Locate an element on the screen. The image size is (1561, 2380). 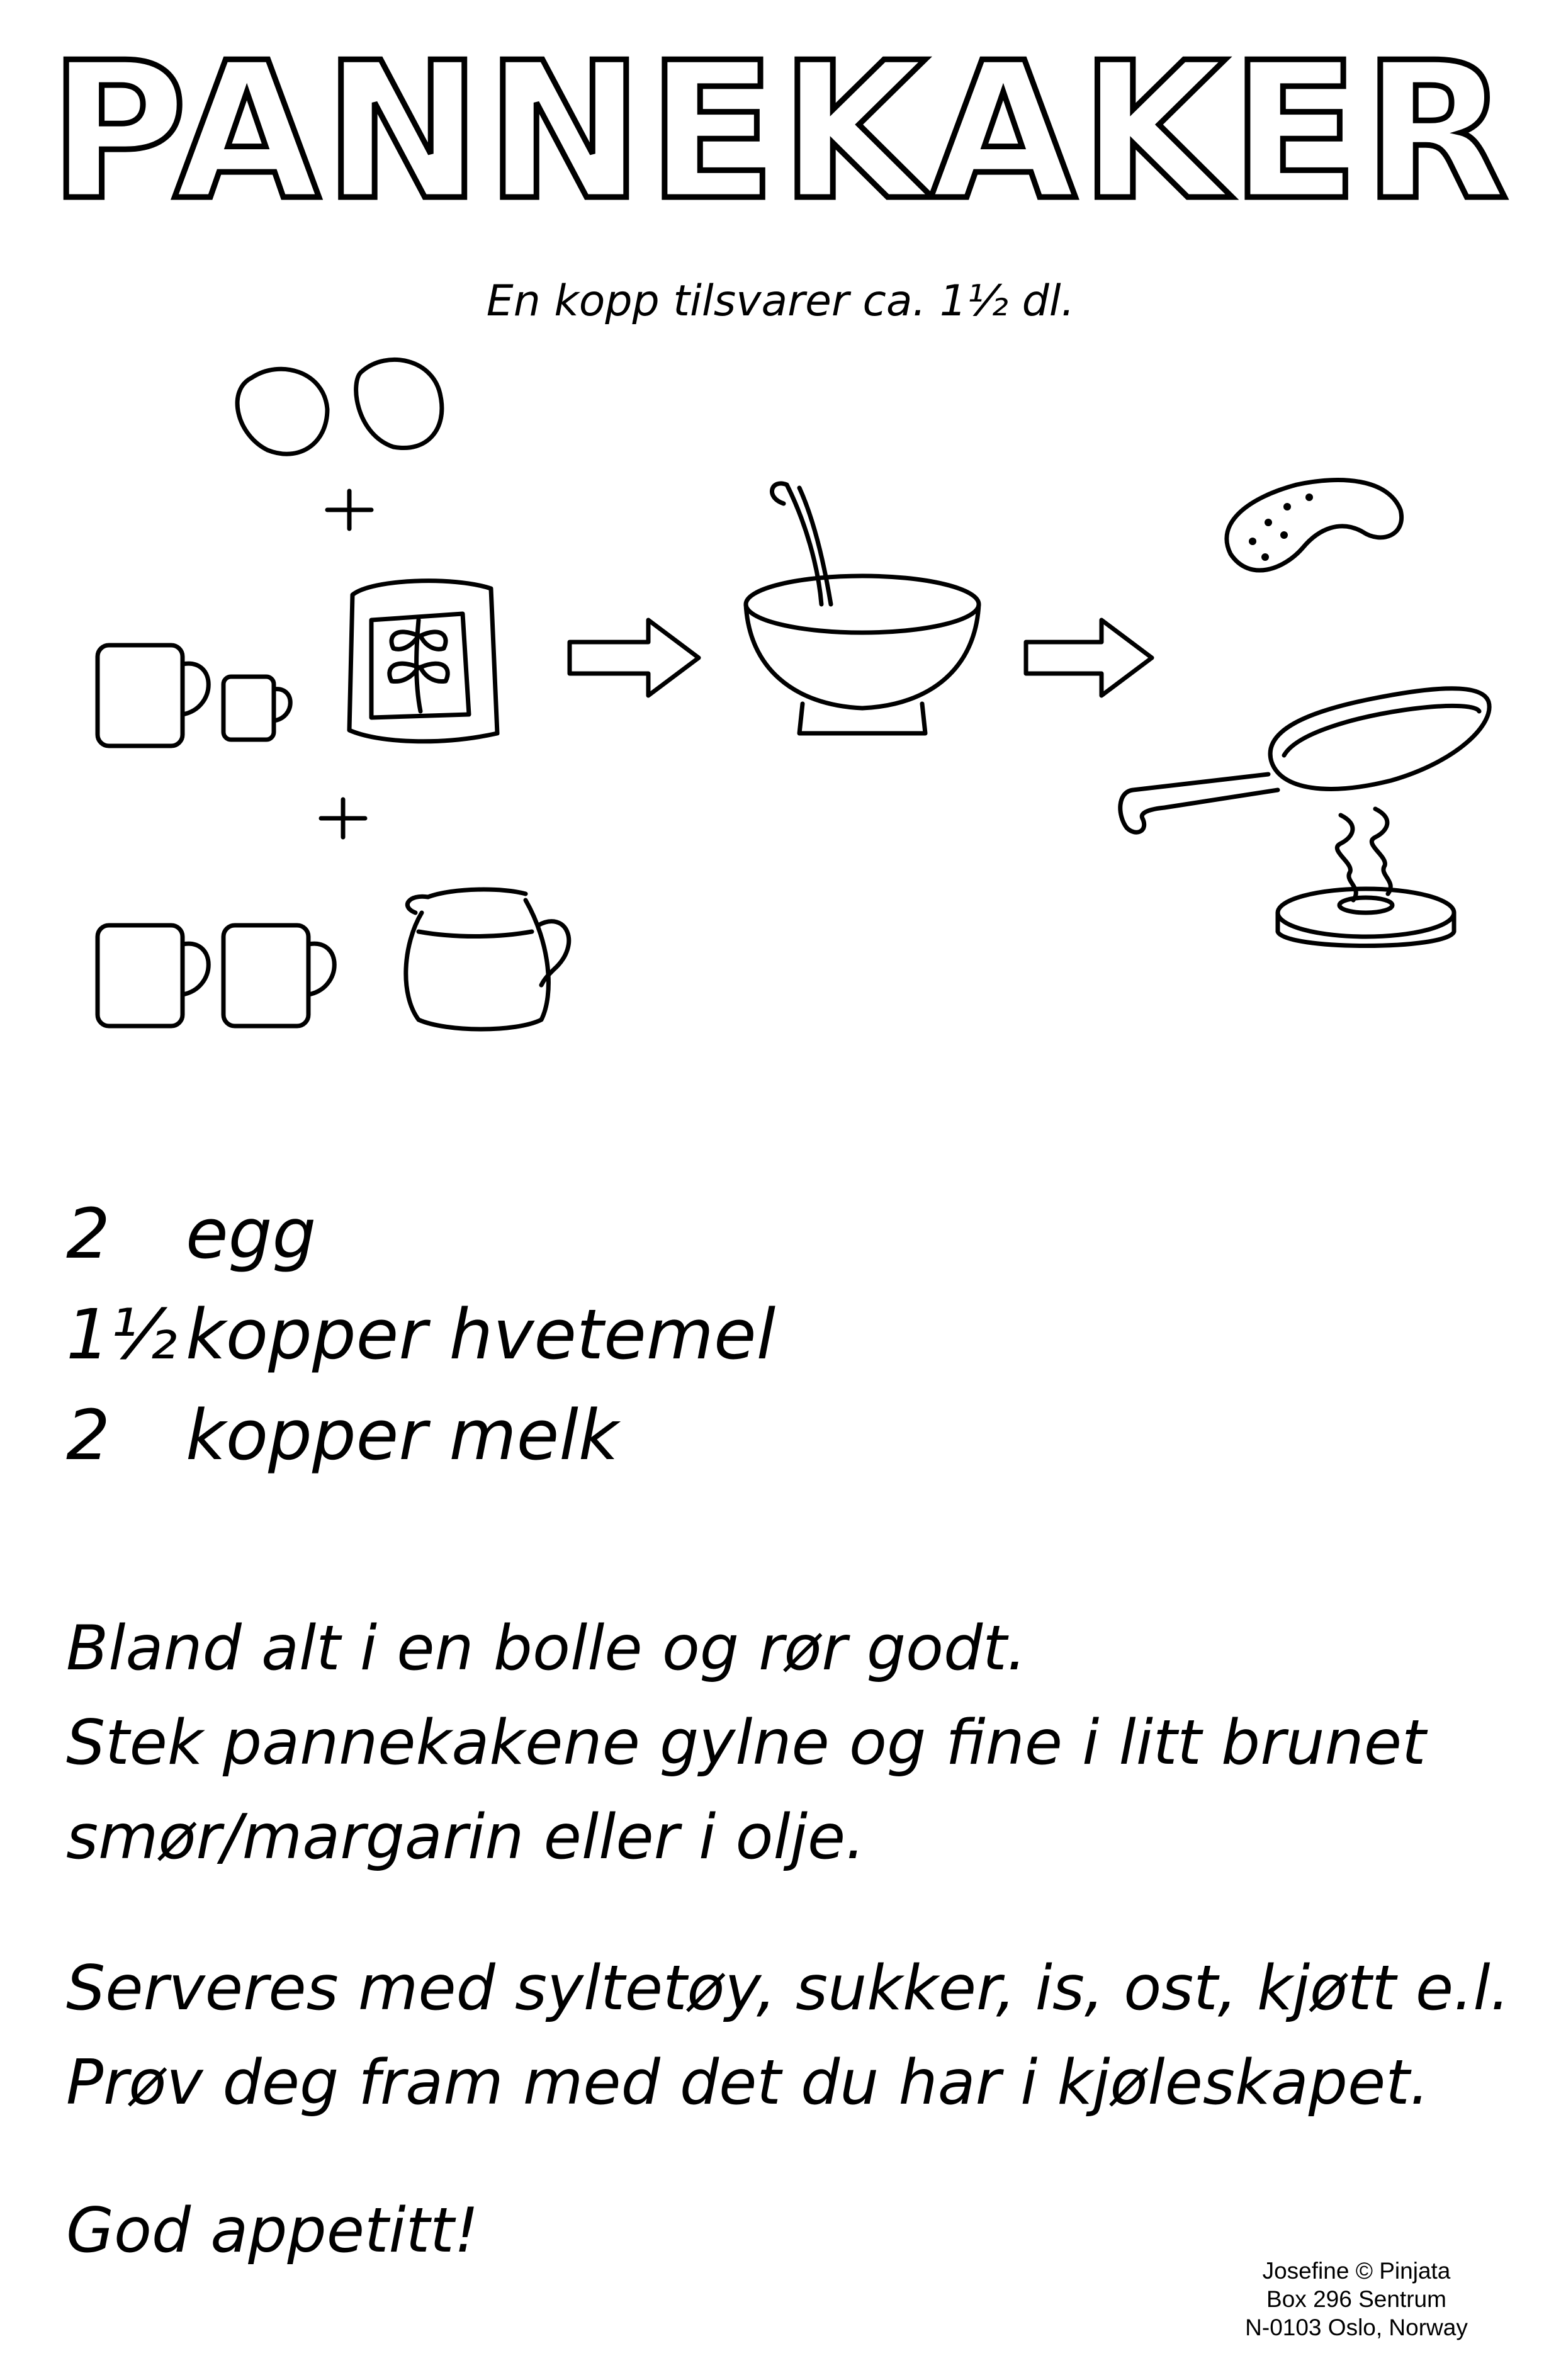
flour-bag-icon is located at coordinates (423, 661).